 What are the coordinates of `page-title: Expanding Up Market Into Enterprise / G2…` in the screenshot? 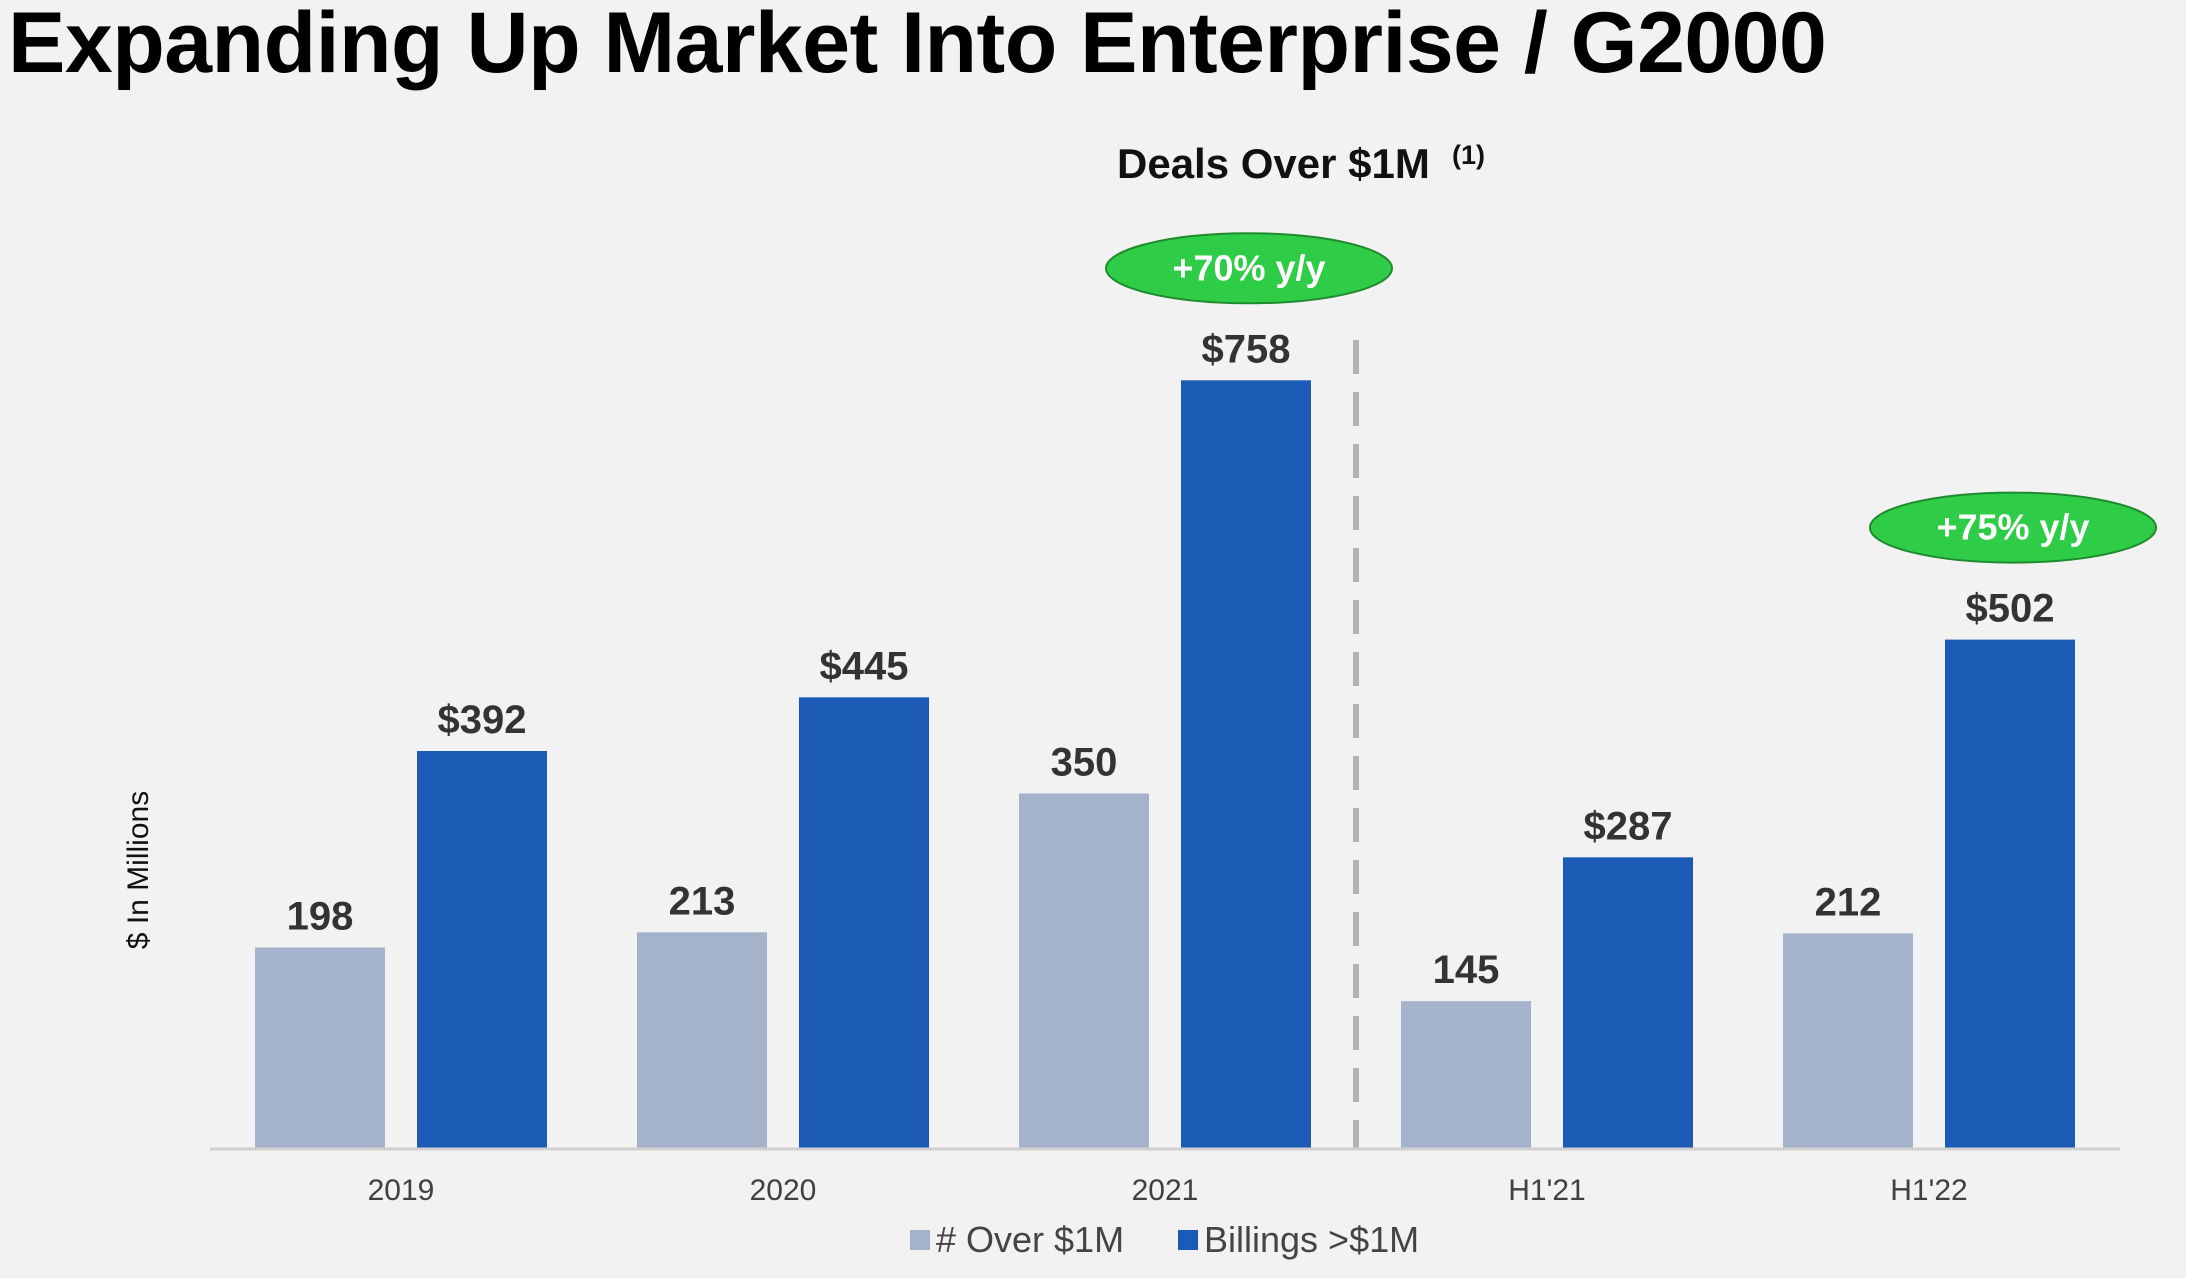 It's located at (917, 45).